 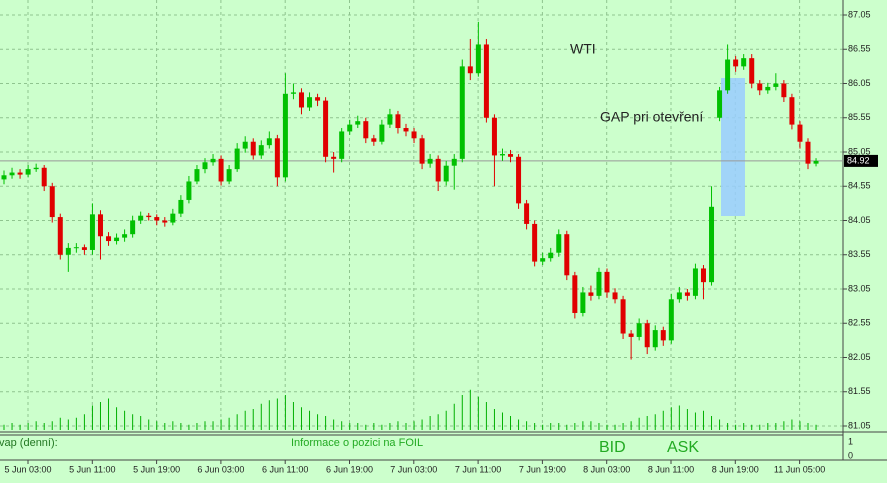 I want to click on last-price-box, so click(x=861, y=160).